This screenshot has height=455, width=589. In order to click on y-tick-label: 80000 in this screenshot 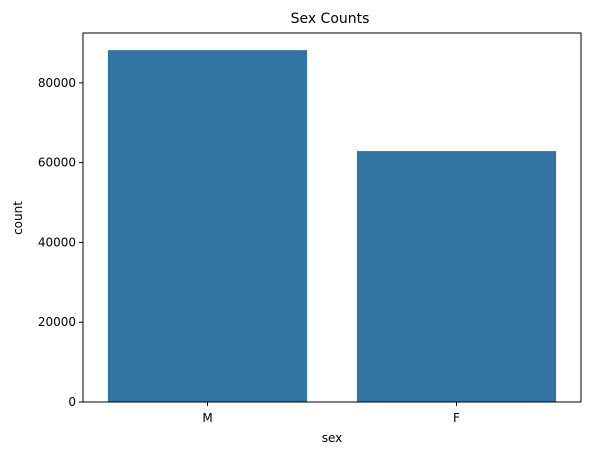, I will do `click(57, 83)`.